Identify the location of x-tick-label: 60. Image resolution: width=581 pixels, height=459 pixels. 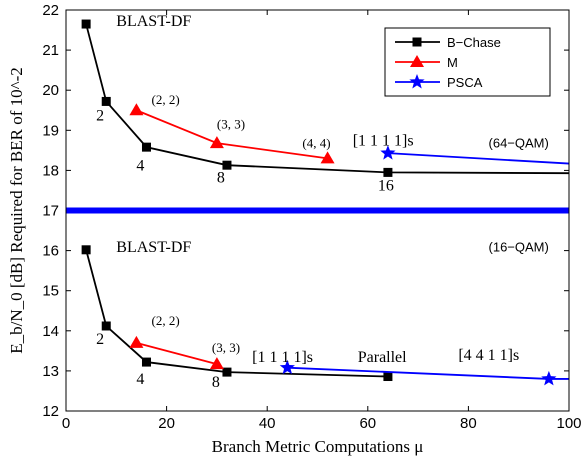
(367, 423).